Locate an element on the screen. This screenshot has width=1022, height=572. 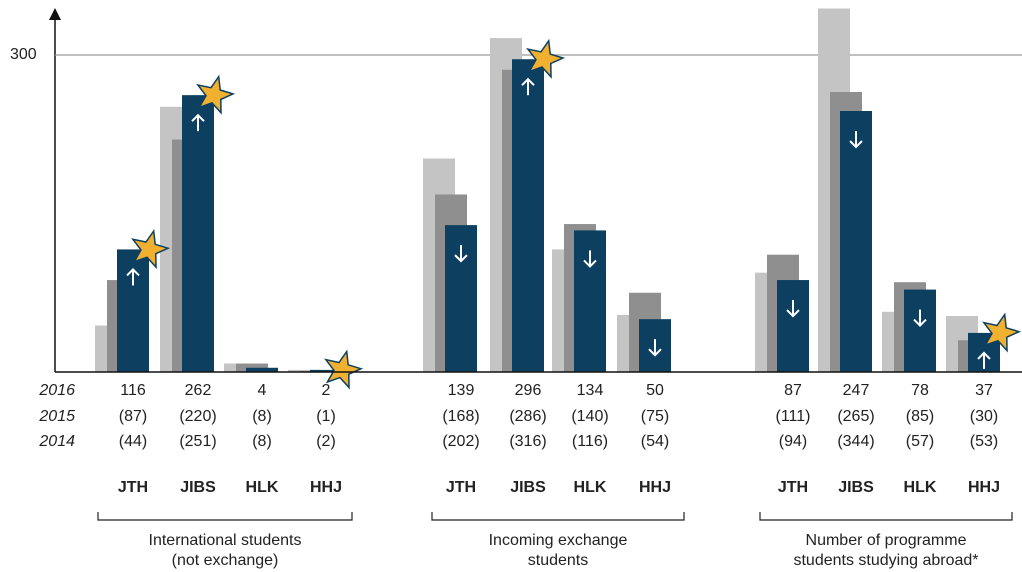
value-label: 262 is located at coordinates (198, 390).